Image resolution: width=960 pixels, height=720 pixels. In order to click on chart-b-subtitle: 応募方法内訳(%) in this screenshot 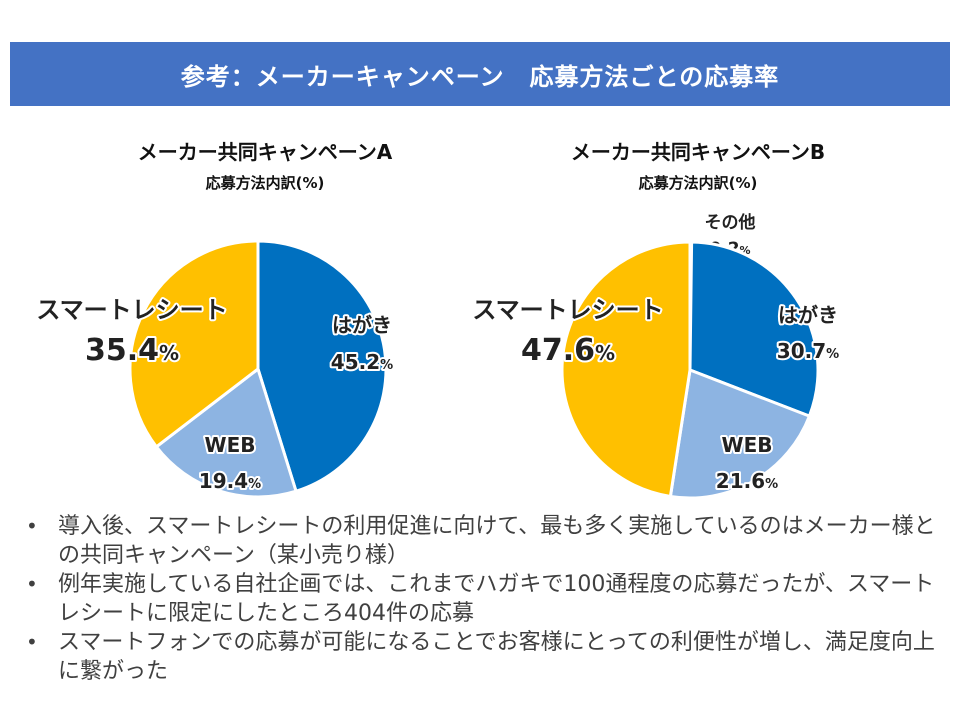, I will do `click(698, 183)`.